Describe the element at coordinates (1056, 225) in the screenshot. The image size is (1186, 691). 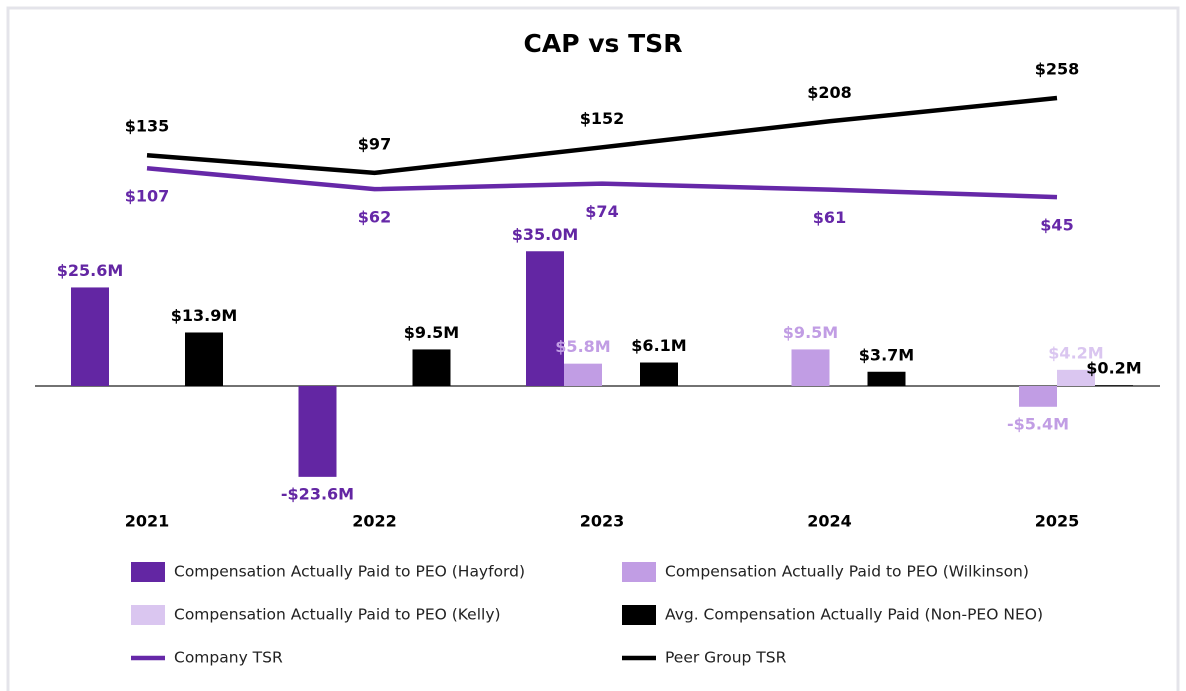
I see `value-label: $45` at that location.